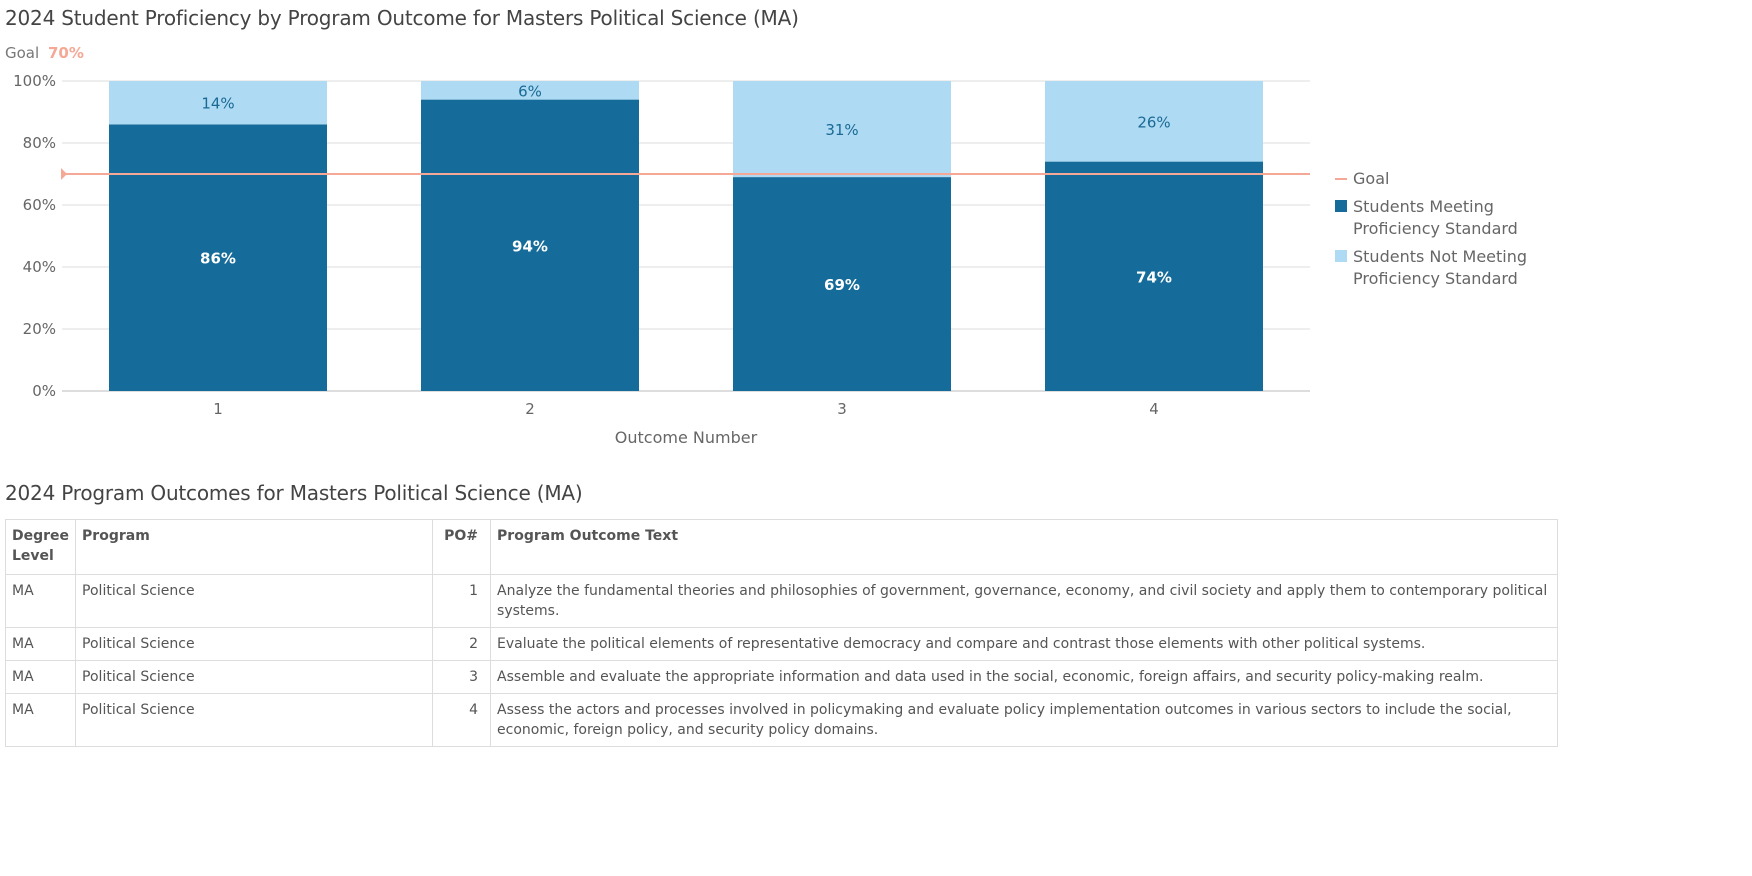  I want to click on cell-po: 2, so click(462, 644).